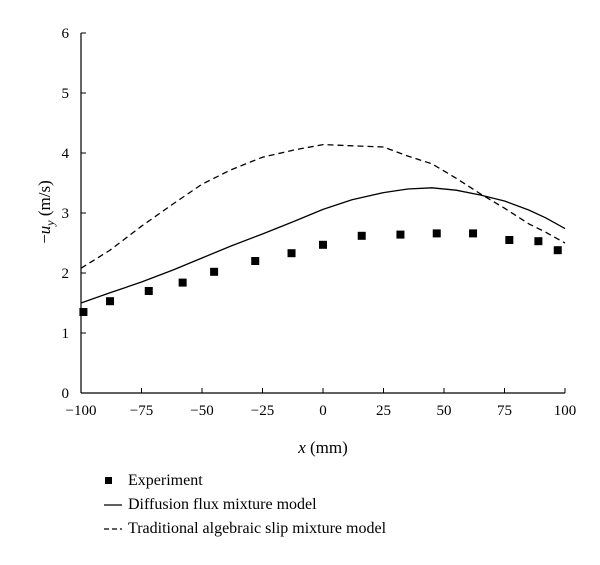 This screenshot has height=565, width=600. I want to click on solid-line-icon, so click(113, 505).